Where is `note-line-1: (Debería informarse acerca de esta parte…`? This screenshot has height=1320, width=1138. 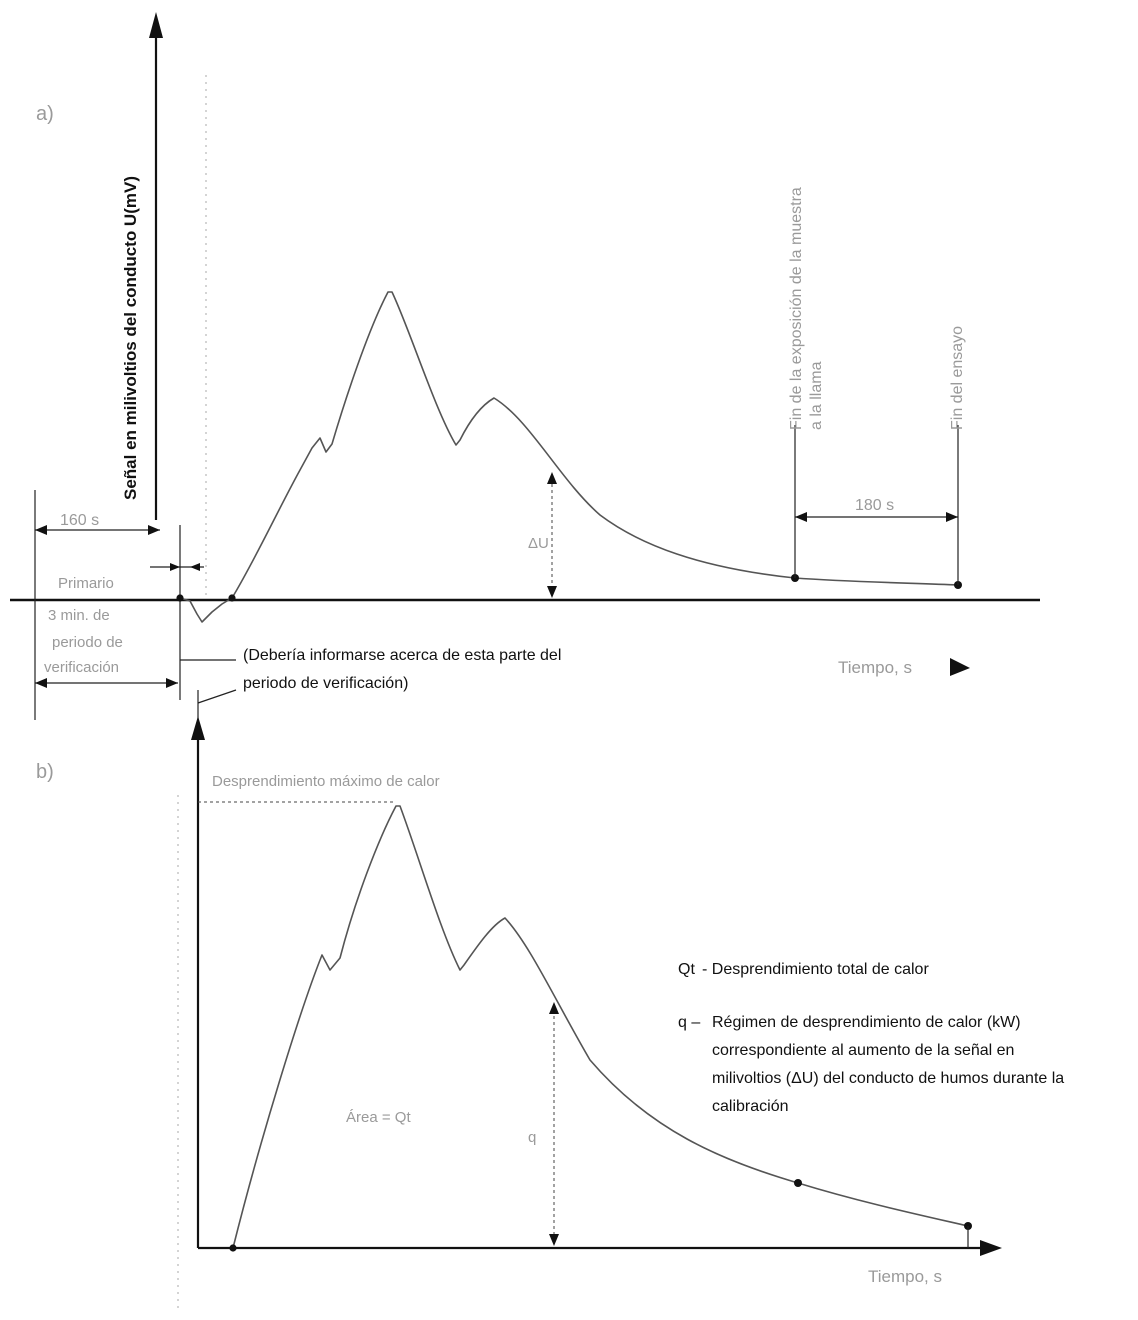 note-line-1: (Debería informarse acerca de esta parte… is located at coordinates (402, 655).